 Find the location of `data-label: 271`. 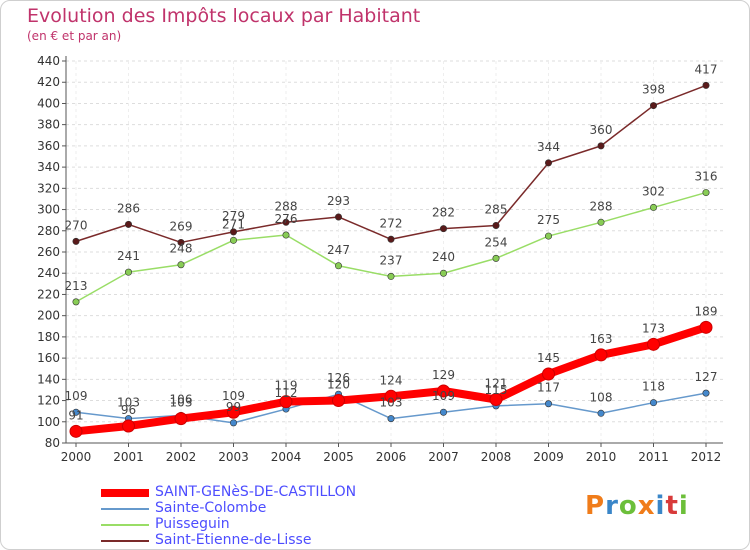

data-label: 271 is located at coordinates (233, 224).